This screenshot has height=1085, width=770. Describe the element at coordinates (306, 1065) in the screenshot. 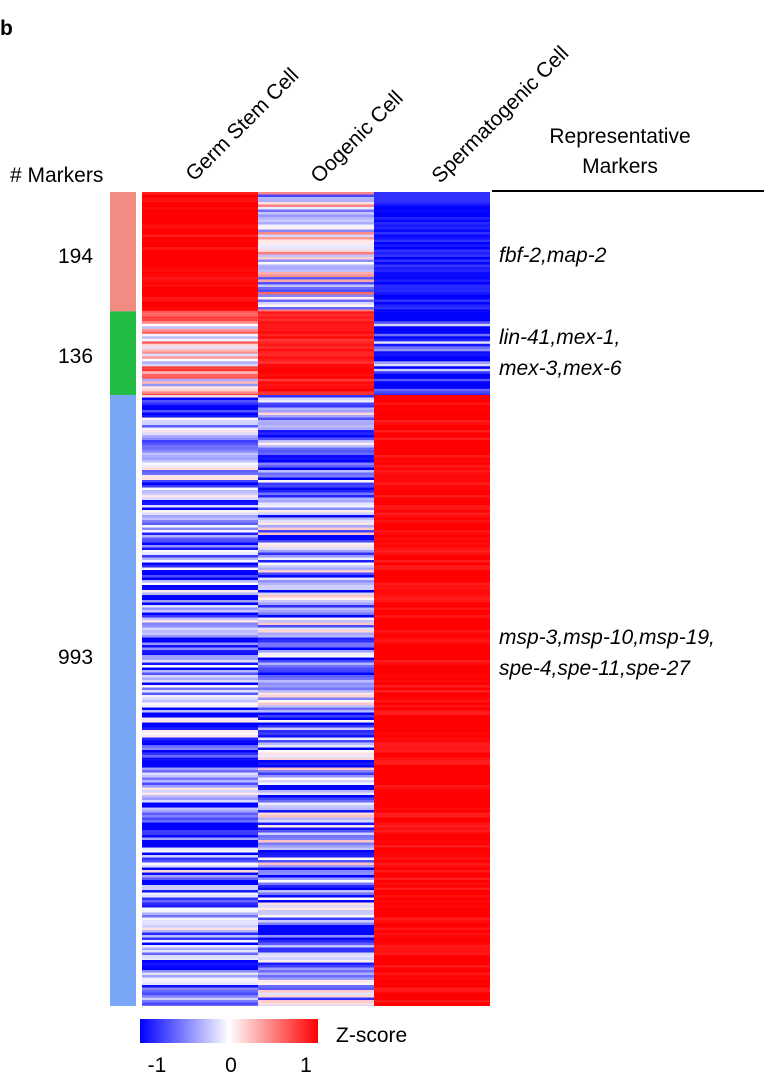

I see `colorbar-tick-high: 1` at that location.